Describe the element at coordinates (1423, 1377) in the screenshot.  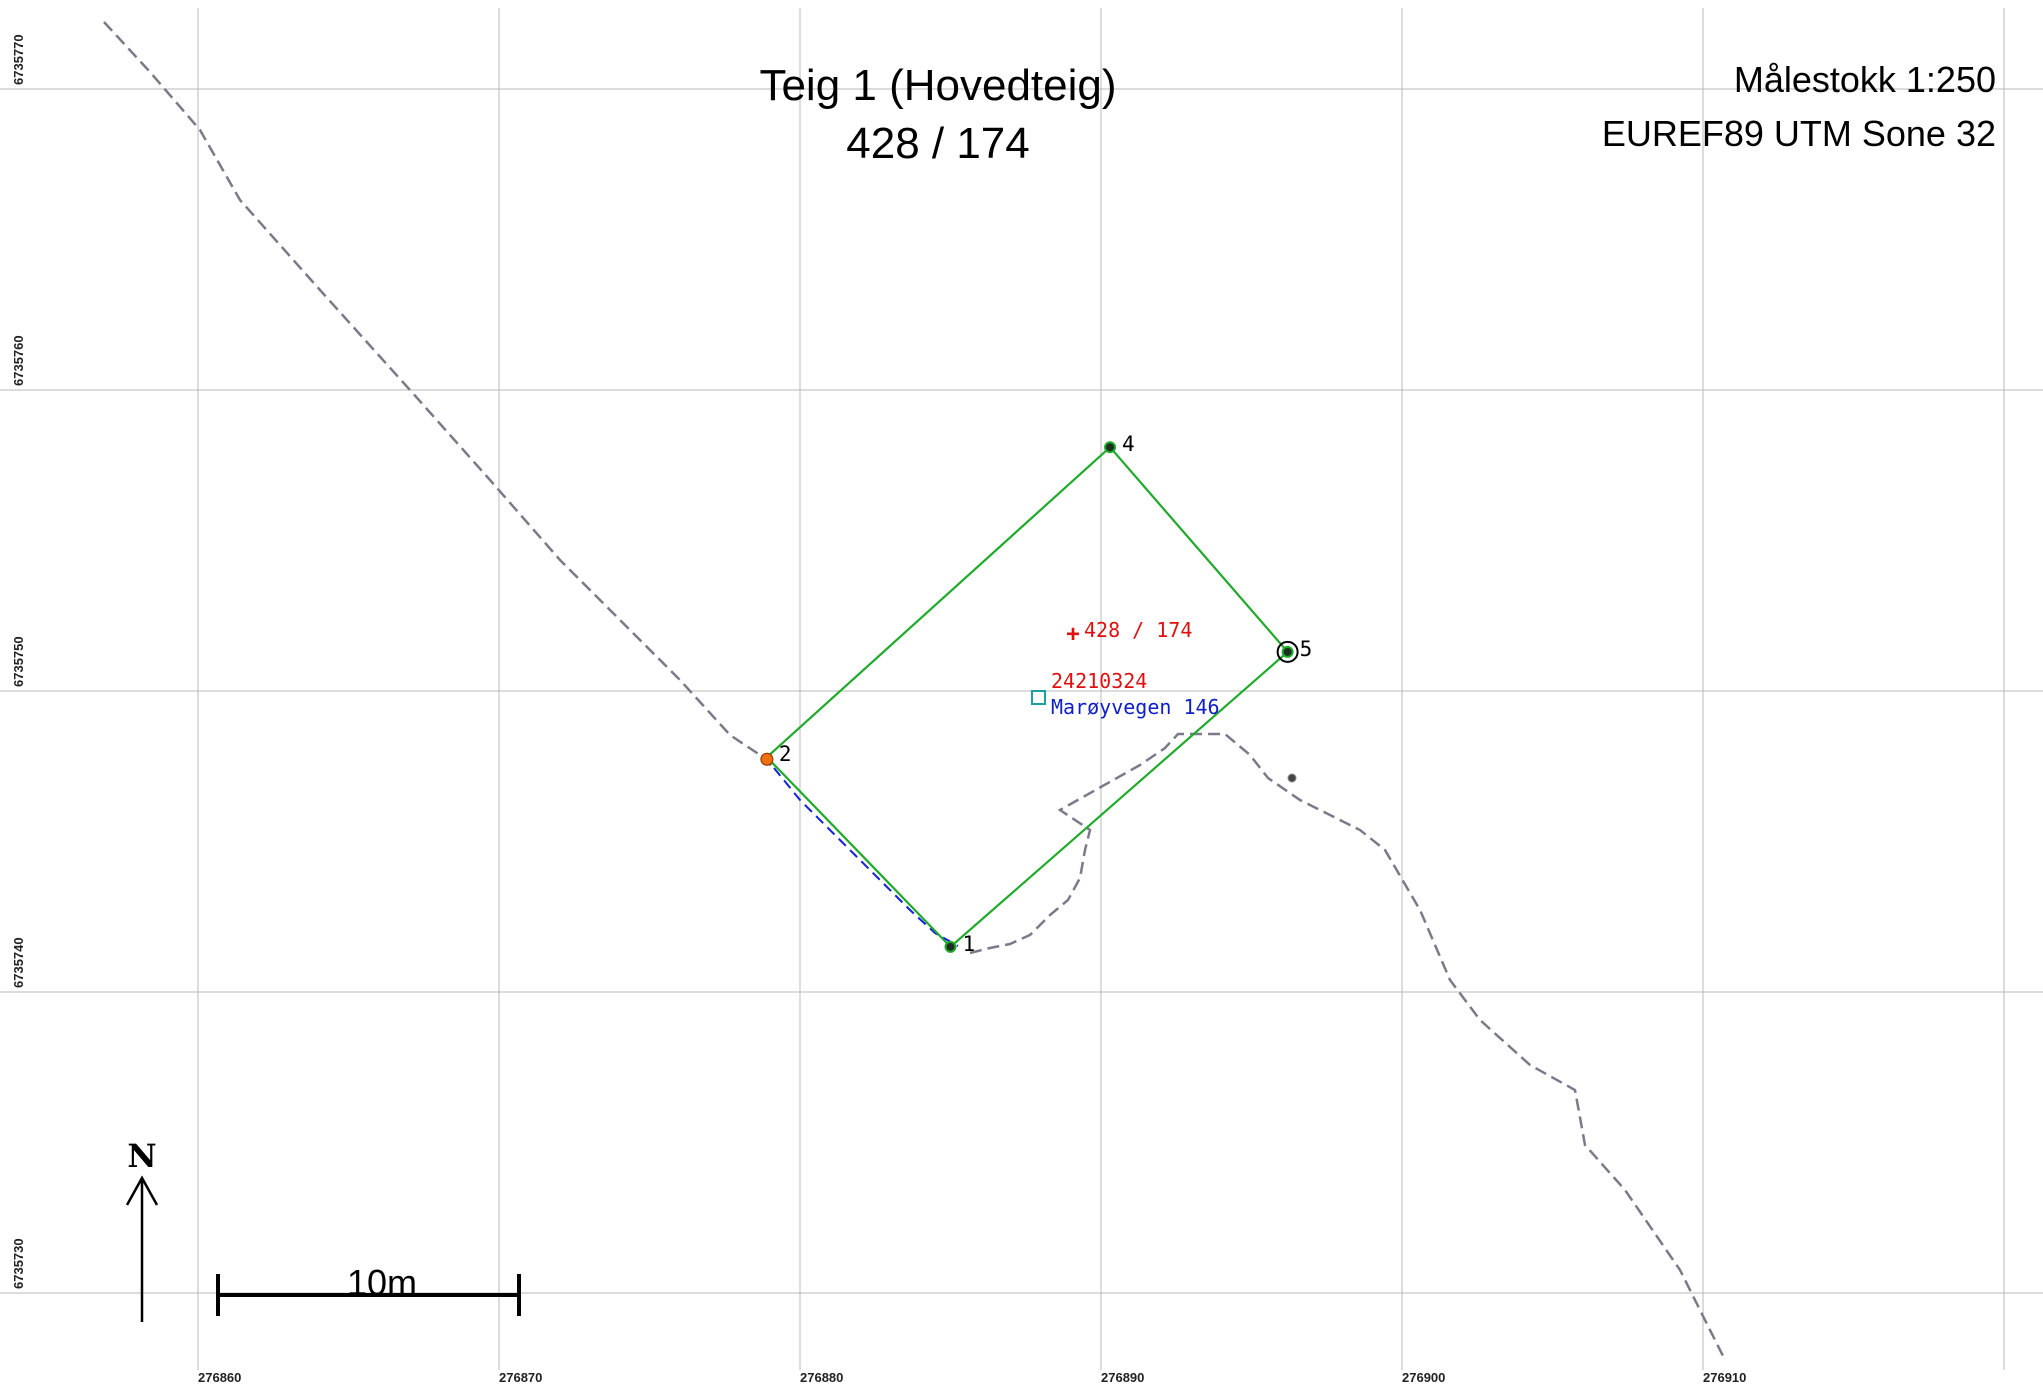
I see `easting-label: 276900` at that location.